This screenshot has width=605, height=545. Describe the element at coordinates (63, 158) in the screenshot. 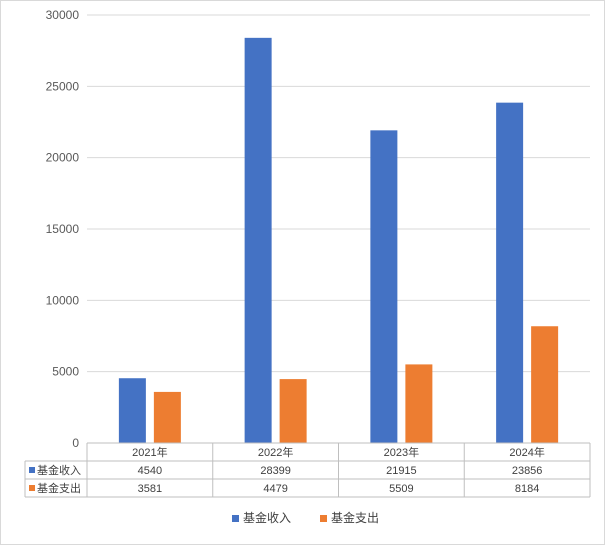

I see `y-tick-label: 20000` at that location.